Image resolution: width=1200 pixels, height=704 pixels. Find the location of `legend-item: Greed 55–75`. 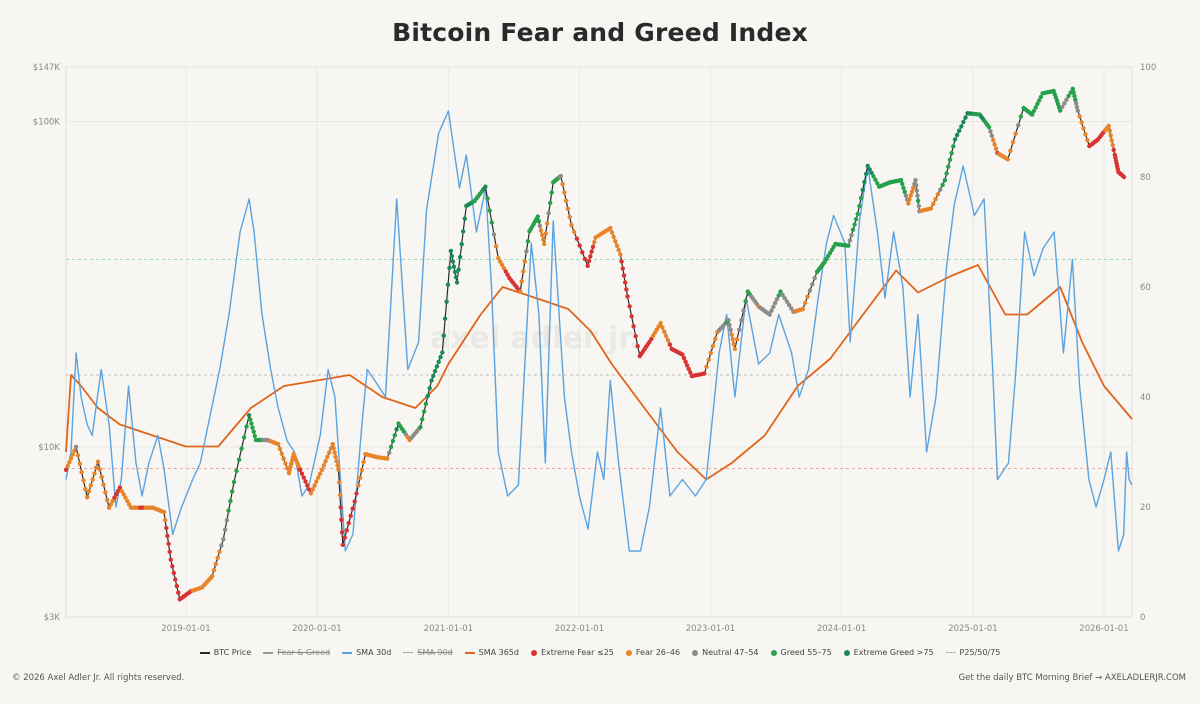

legend-item: Greed 55–75 is located at coordinates (801, 652).